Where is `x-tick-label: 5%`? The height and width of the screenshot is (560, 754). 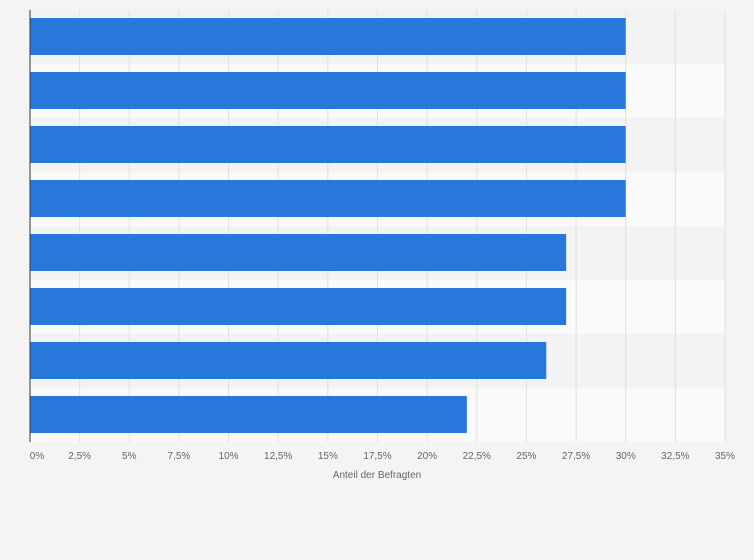 x-tick-label: 5% is located at coordinates (129, 456).